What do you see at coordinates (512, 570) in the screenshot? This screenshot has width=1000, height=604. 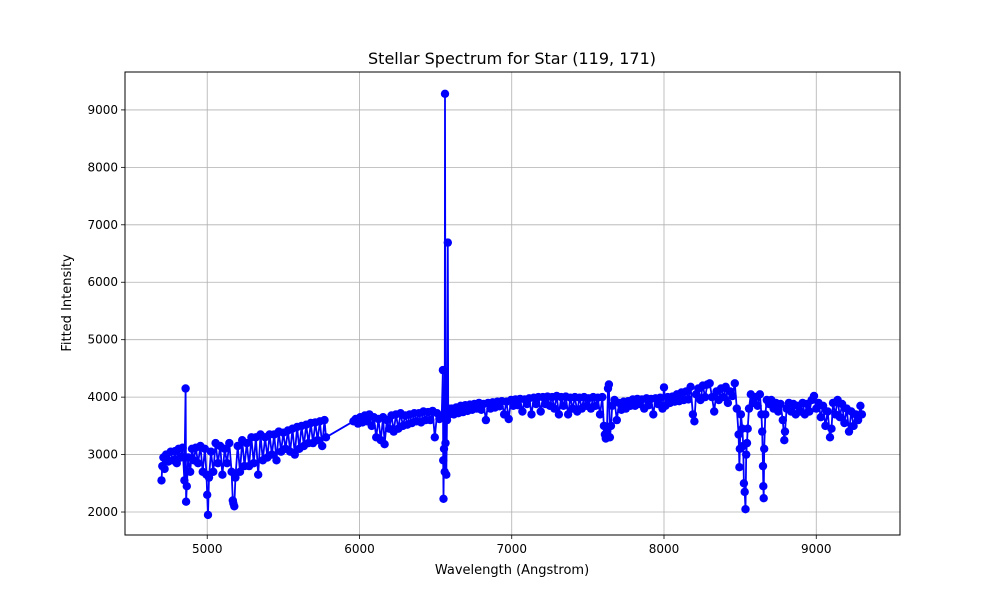 I see `x-axis-label: Wavelength (Angstrom)` at bounding box center [512, 570].